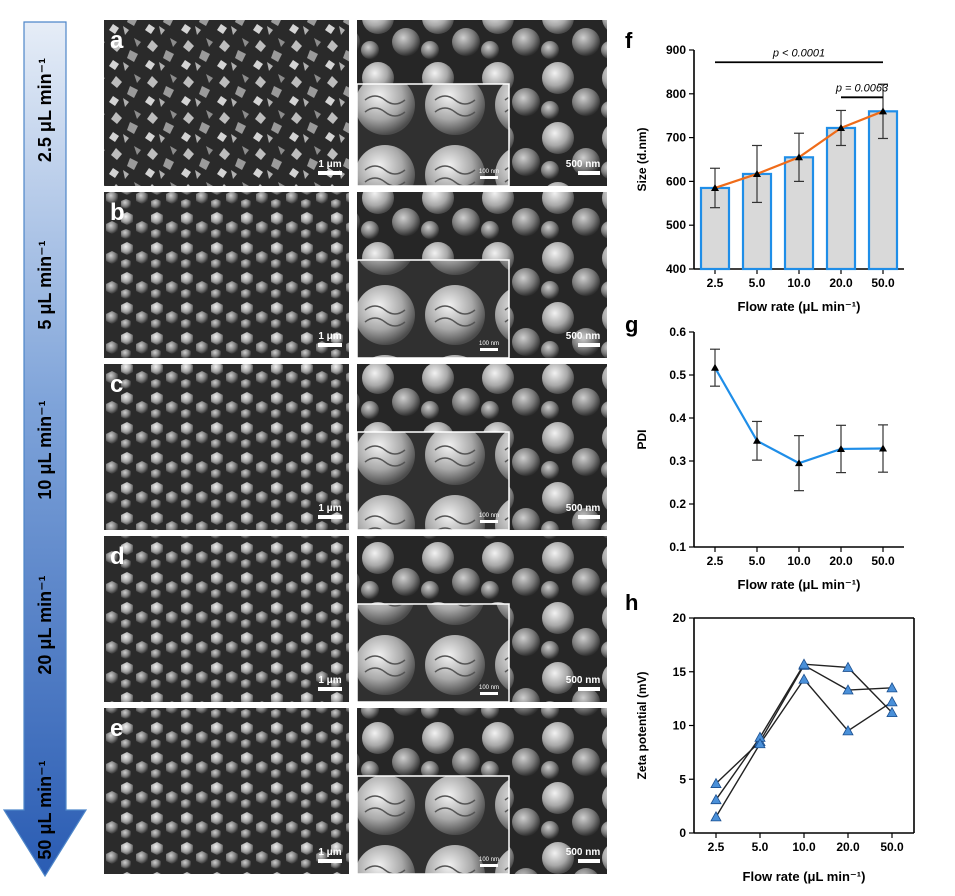 Image resolution: width=955 pixels, height=896 pixels. What do you see at coordinates (489, 693) in the screenshot?
I see `scale-bar-inset-d` at bounding box center [489, 693].